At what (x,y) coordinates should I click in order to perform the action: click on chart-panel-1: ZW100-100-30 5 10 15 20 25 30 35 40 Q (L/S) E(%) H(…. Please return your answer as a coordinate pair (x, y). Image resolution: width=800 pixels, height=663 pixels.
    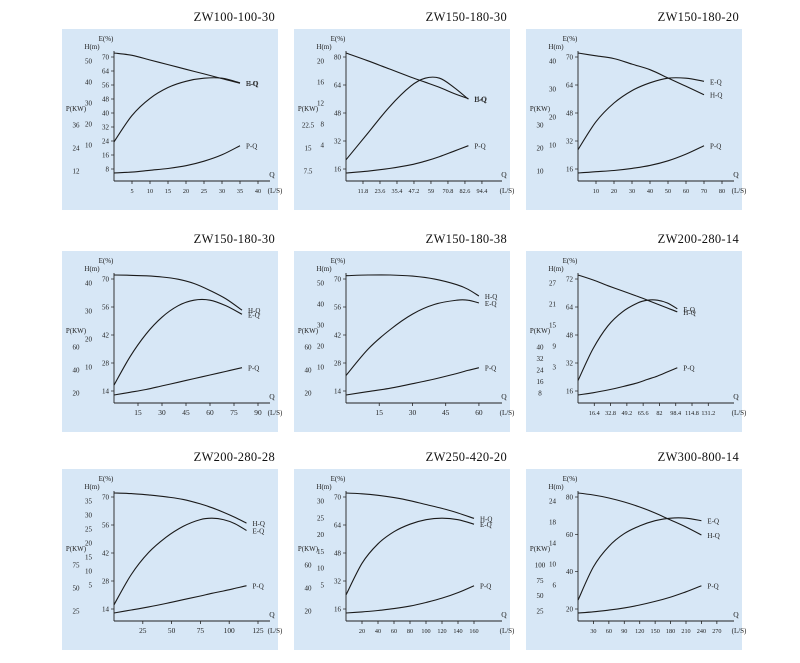
    Looking at the image, I should click on (172, 115).